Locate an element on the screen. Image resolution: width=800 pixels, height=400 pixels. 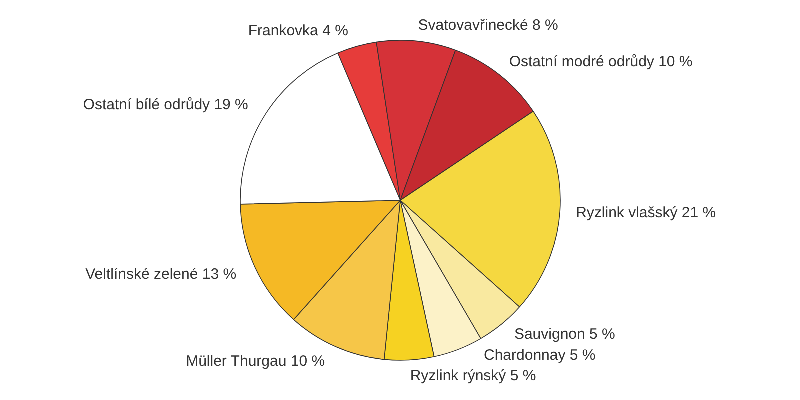
slice-label: Müller Thurgau 10 % is located at coordinates (256, 361).